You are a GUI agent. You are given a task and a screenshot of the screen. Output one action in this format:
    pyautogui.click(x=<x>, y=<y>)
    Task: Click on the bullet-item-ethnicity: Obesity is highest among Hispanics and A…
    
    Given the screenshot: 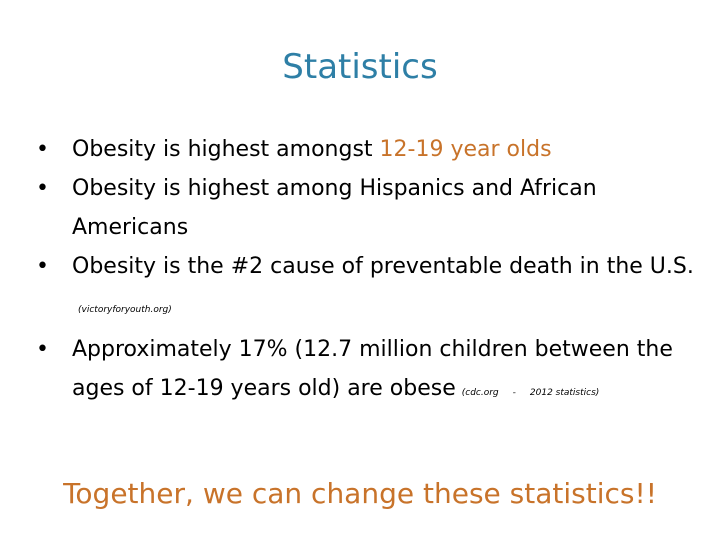 What is the action you would take?
    pyautogui.click(x=366, y=208)
    